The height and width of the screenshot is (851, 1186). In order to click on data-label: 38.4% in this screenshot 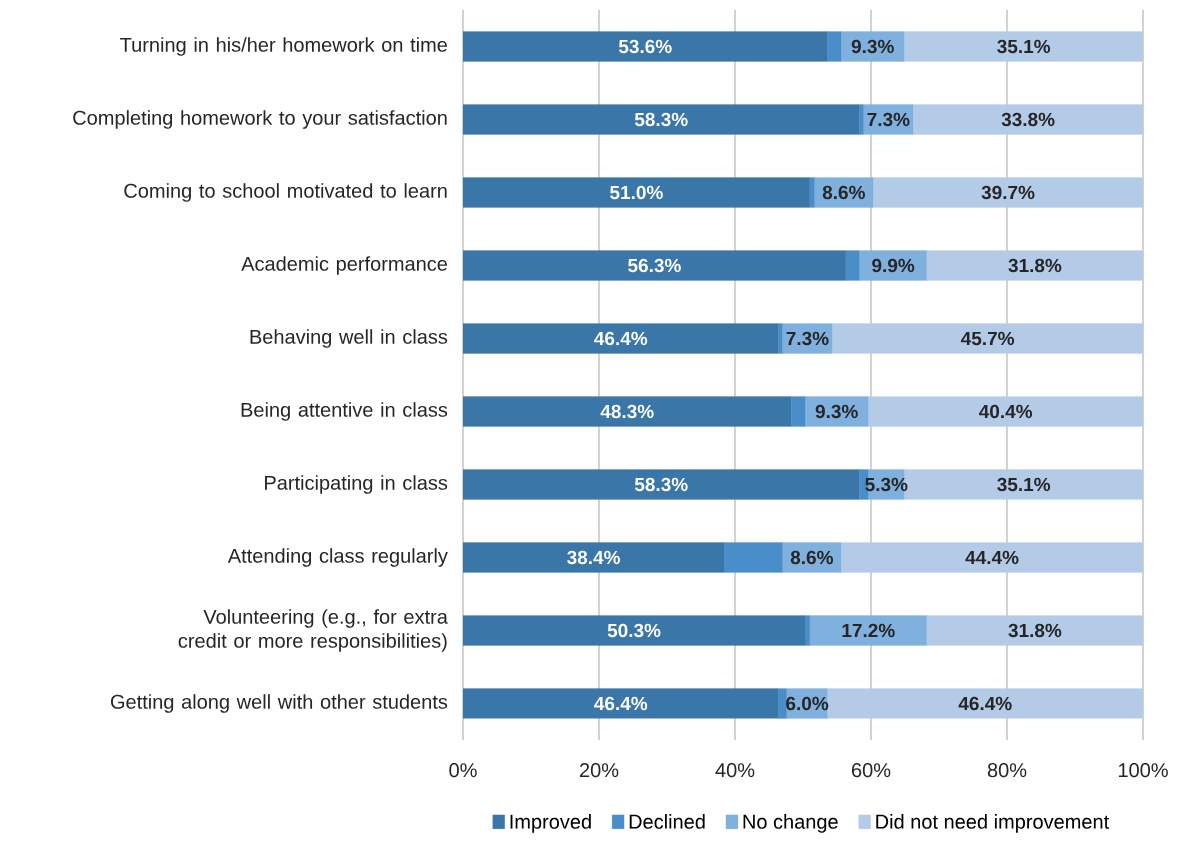, I will do `click(594, 557)`.